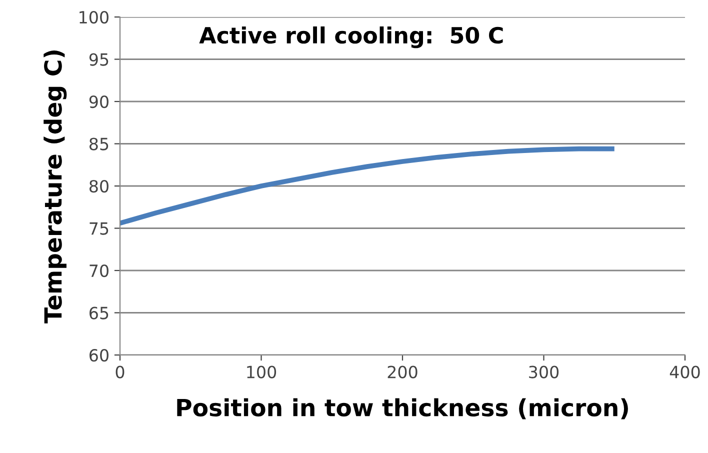 The width and height of the screenshot is (708, 453). Describe the element at coordinates (98, 59) in the screenshot. I see `y-tick-label: 95` at that location.